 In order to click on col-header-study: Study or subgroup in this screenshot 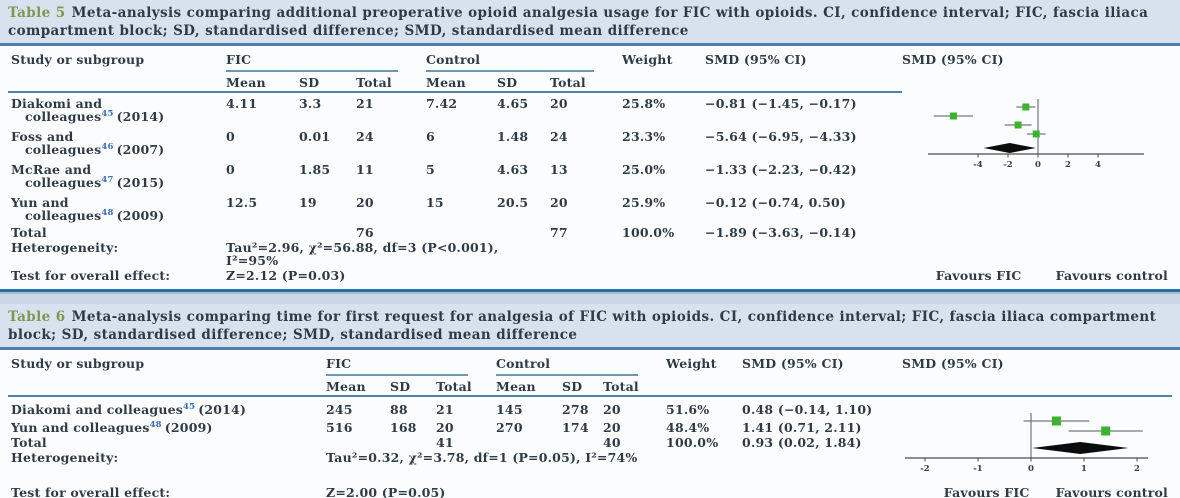, I will do `click(167, 375)`.